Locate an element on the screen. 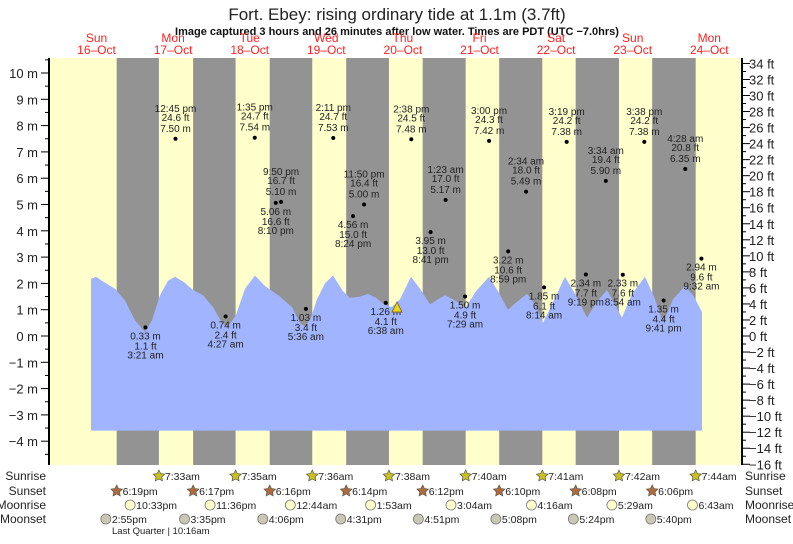 The height and width of the screenshot is (544, 793). day-label-date: 20–Oct is located at coordinates (403, 50).